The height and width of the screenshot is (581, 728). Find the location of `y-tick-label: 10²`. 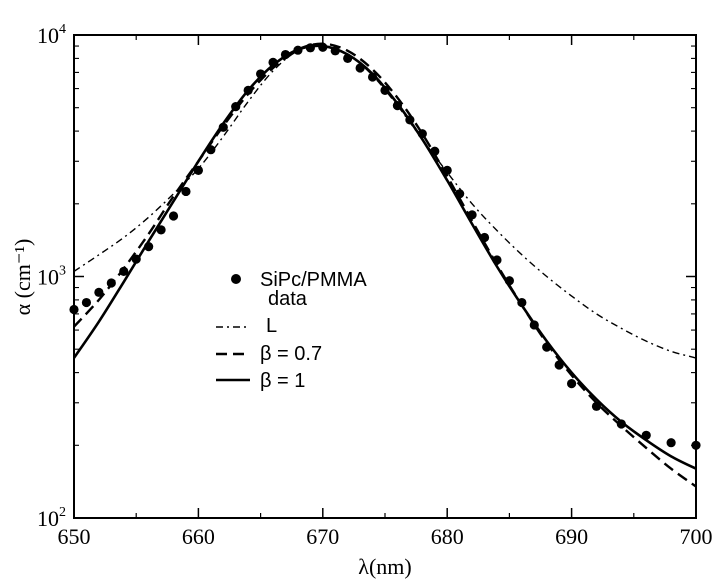

y-tick-label: 10² is located at coordinates (51, 518).